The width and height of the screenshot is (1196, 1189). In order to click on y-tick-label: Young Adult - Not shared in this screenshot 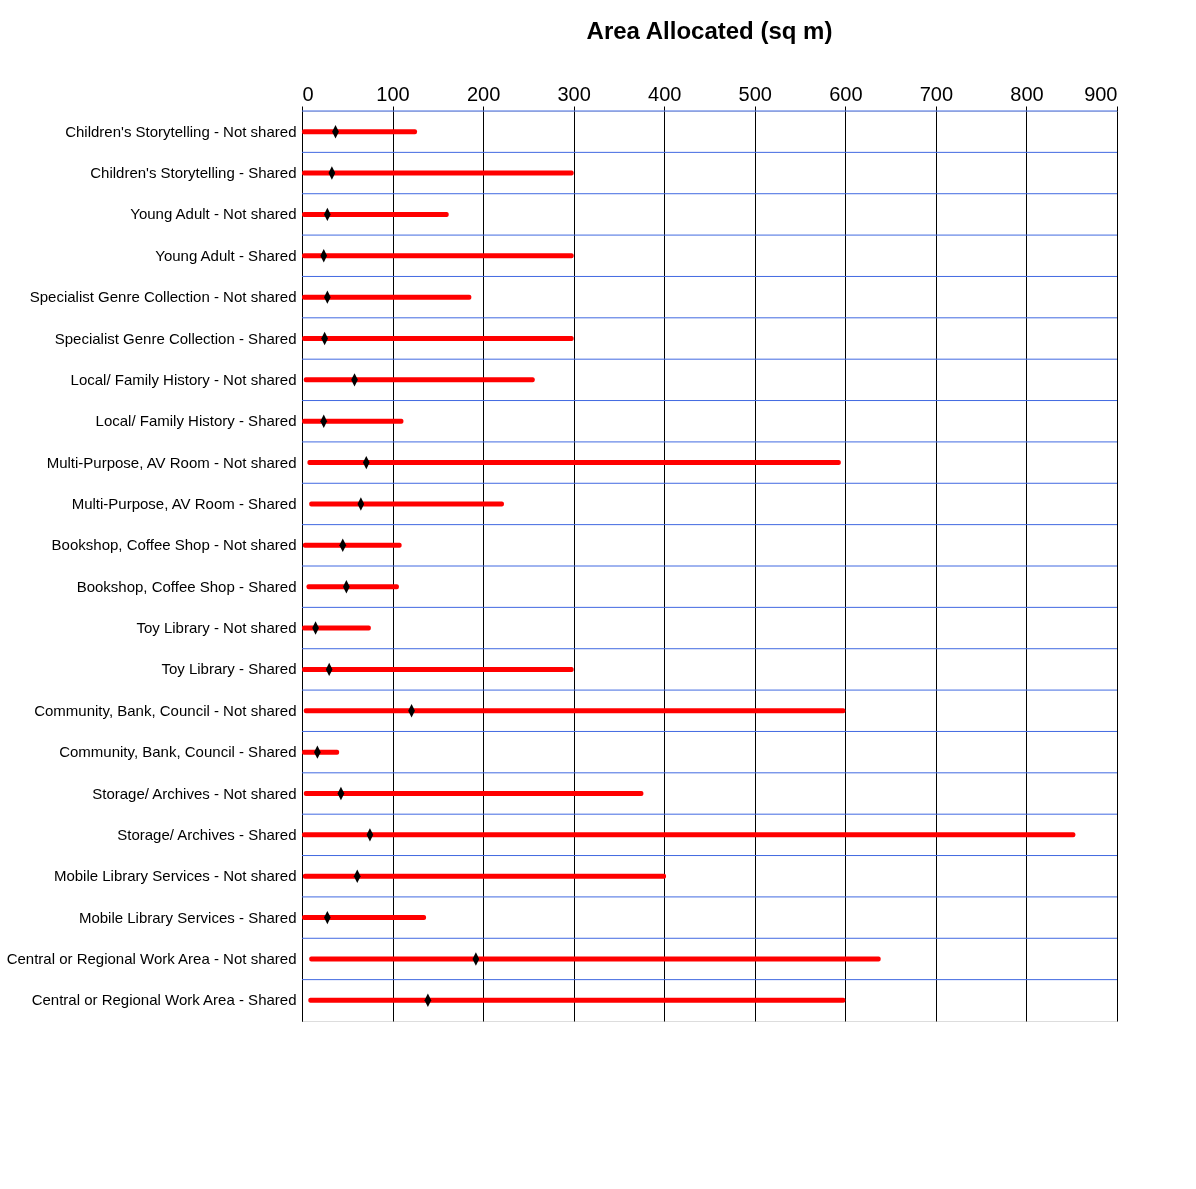, I will do `click(213, 214)`.